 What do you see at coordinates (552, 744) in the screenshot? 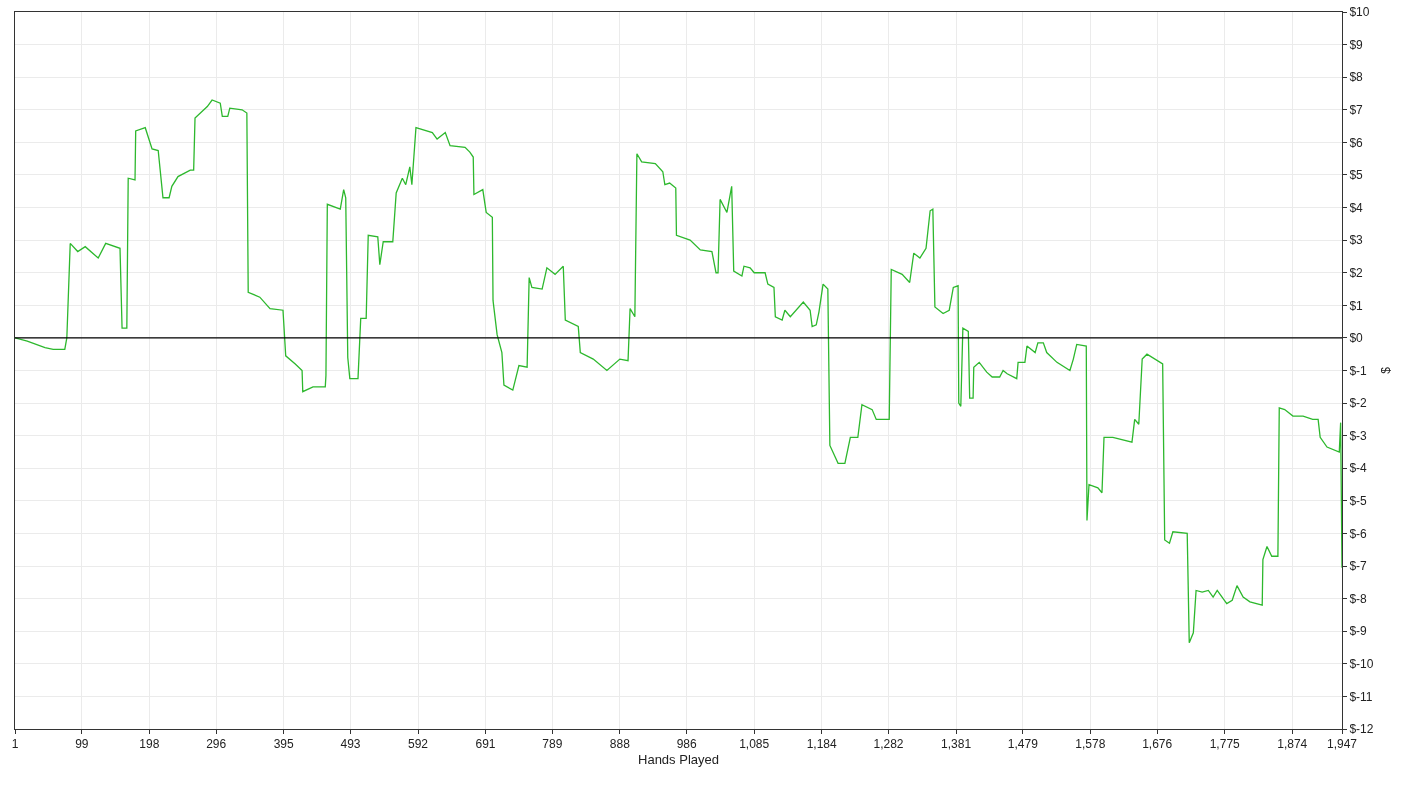
I see `x-tick-label: 789` at bounding box center [552, 744].